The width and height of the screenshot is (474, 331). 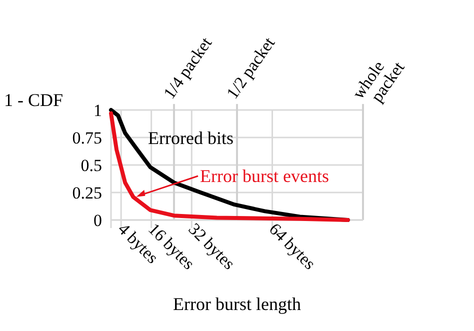 I want to click on y-axis-title: 1 - CDF, so click(x=34, y=100).